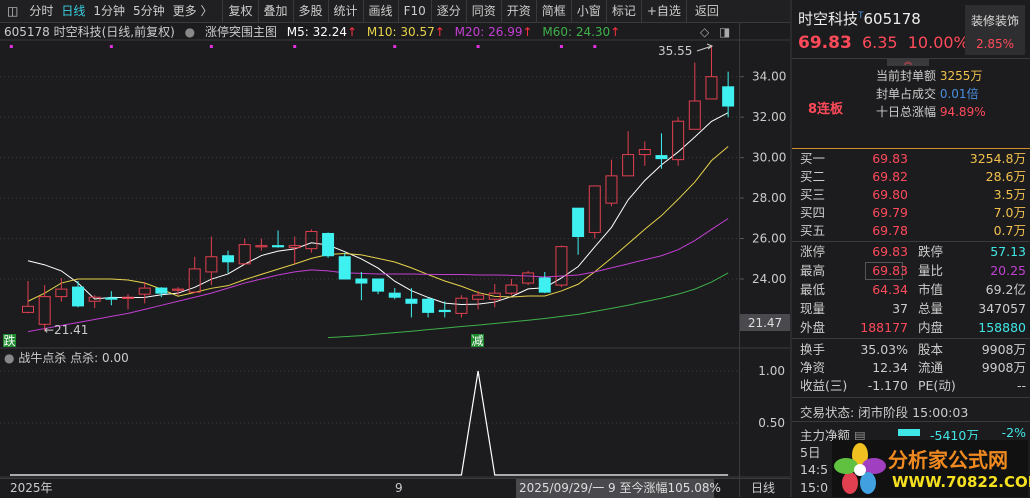 This screenshot has height=498, width=1030. What do you see at coordinates (553, 11) in the screenshot?
I see `toolbar-button: 简框` at bounding box center [553, 11].